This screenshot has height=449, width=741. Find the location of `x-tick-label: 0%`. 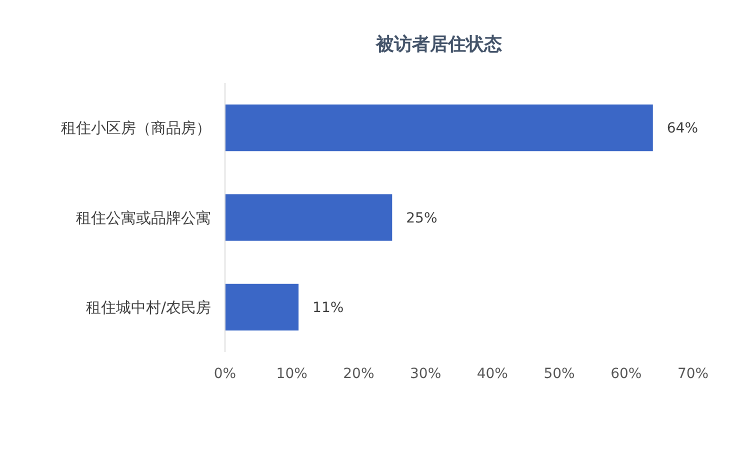

x-tick-label: 0% is located at coordinates (225, 374).